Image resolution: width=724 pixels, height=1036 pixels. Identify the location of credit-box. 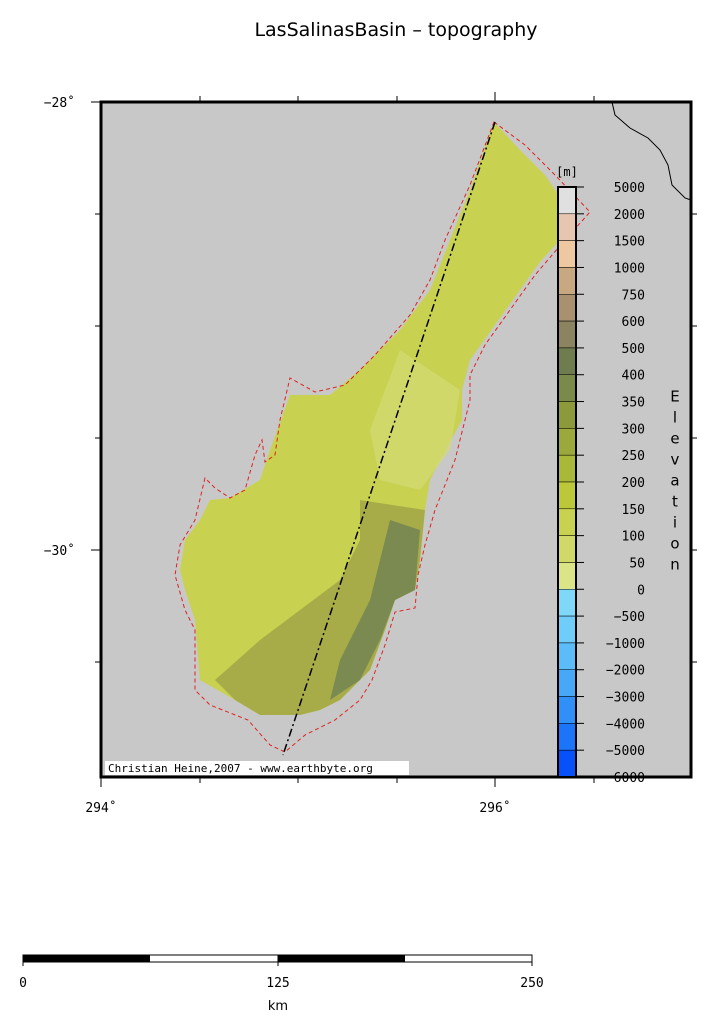
(257, 768).